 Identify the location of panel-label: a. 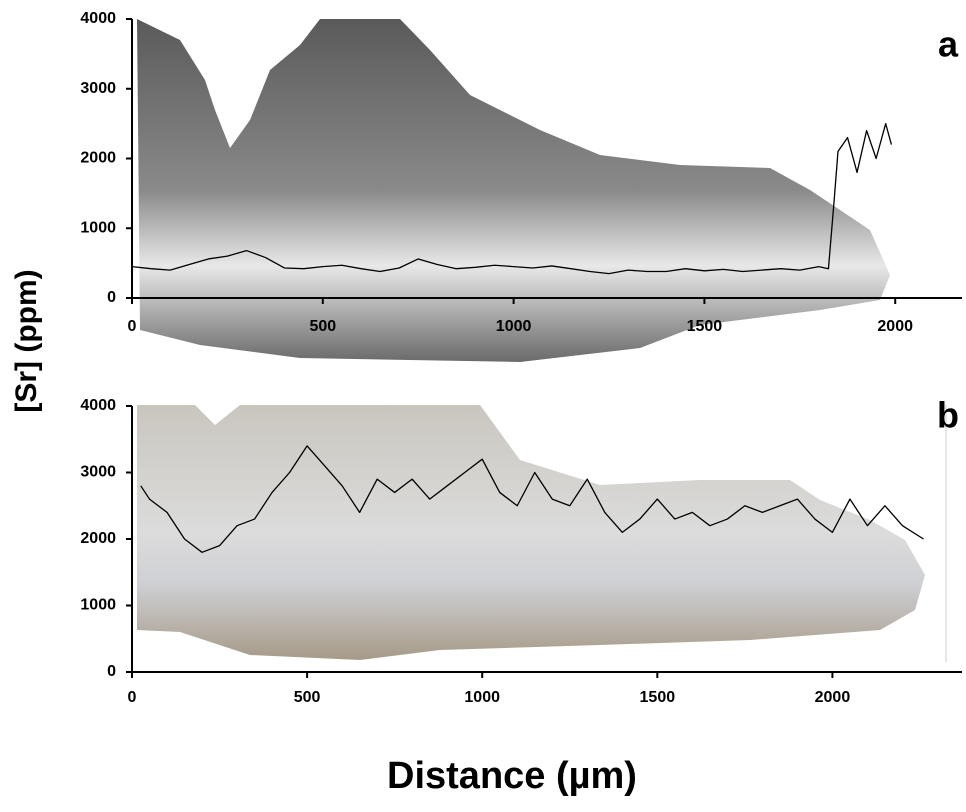
(948, 44).